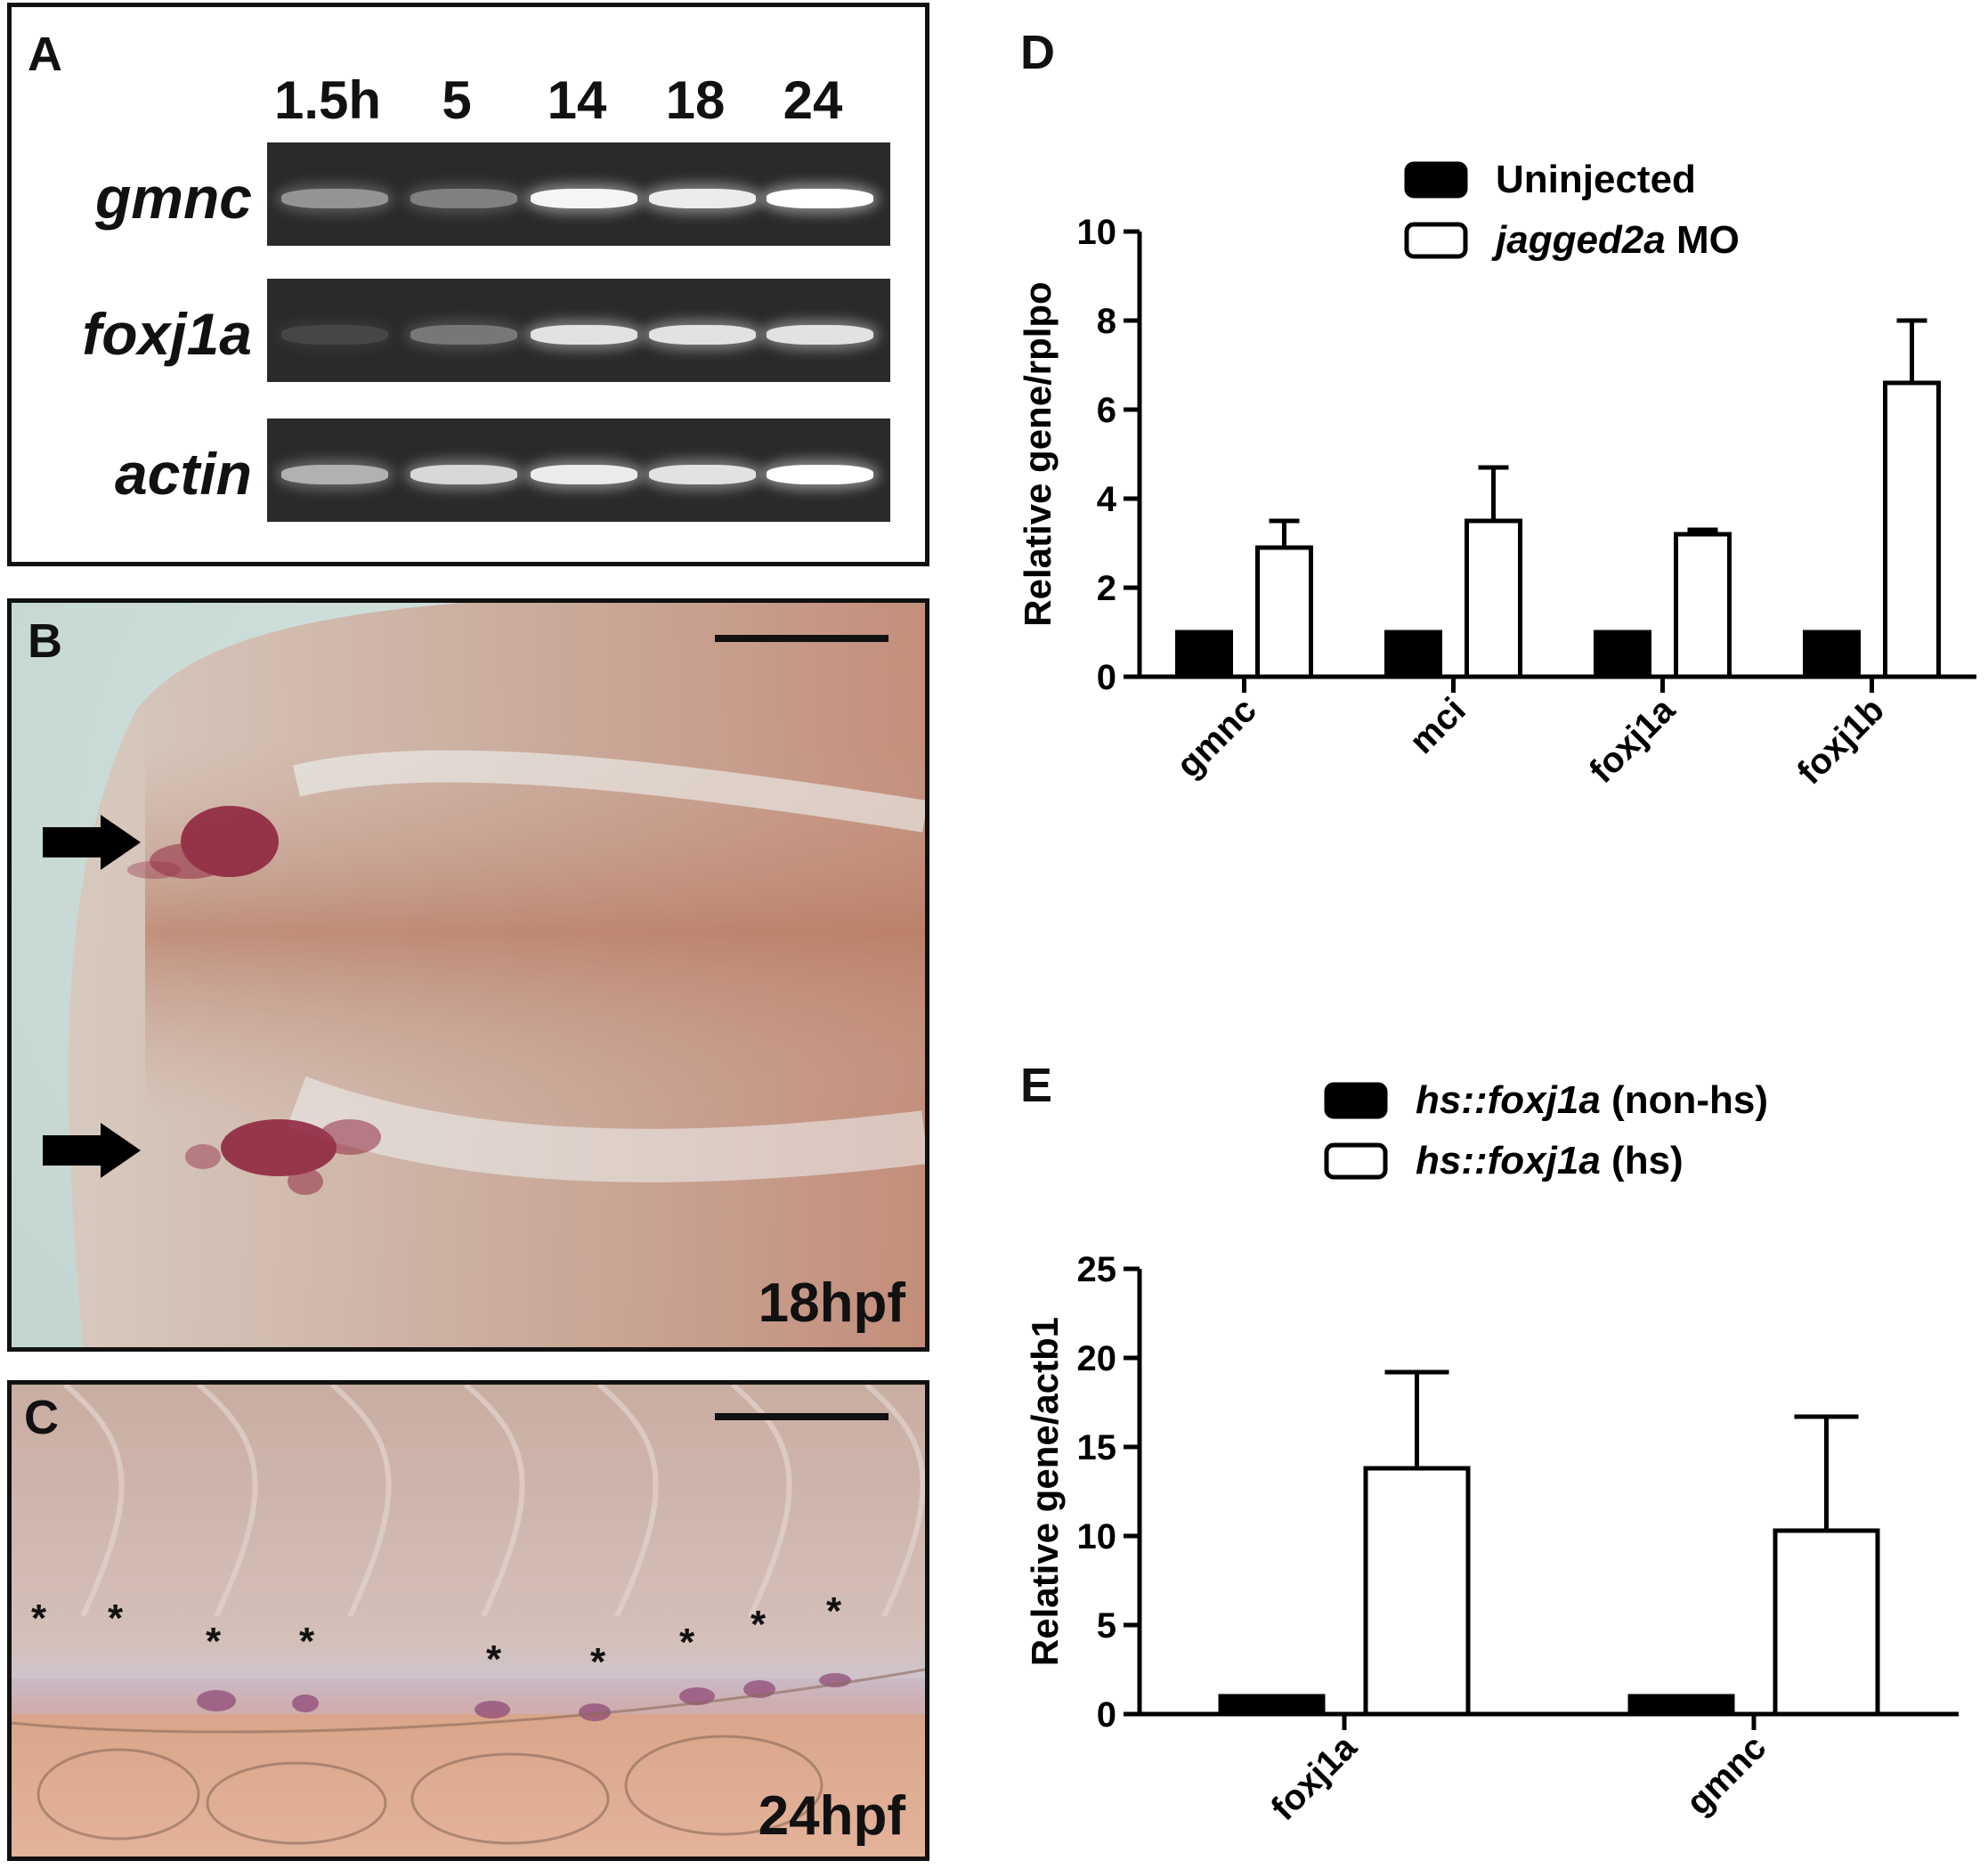  Describe the element at coordinates (203, 842) in the screenshot. I see `stain-spot-upper` at that location.